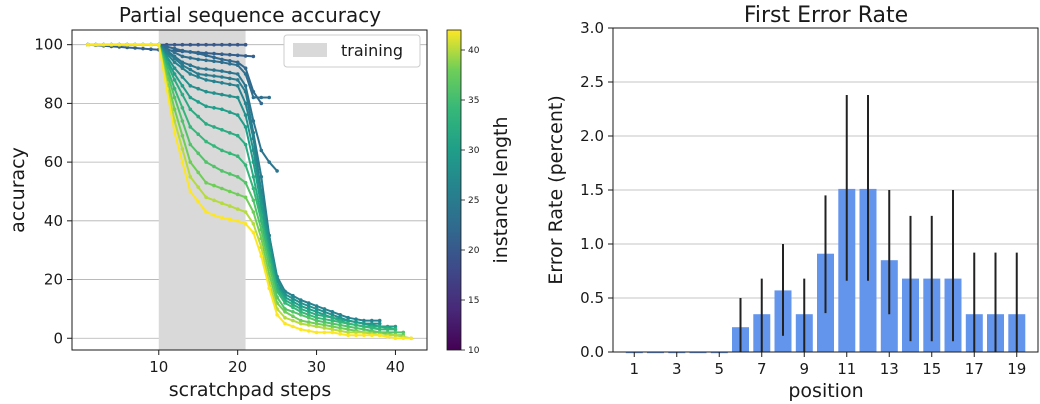  Describe the element at coordinates (719, 369) in the screenshot. I see `right-x-tick-label: 5` at that location.